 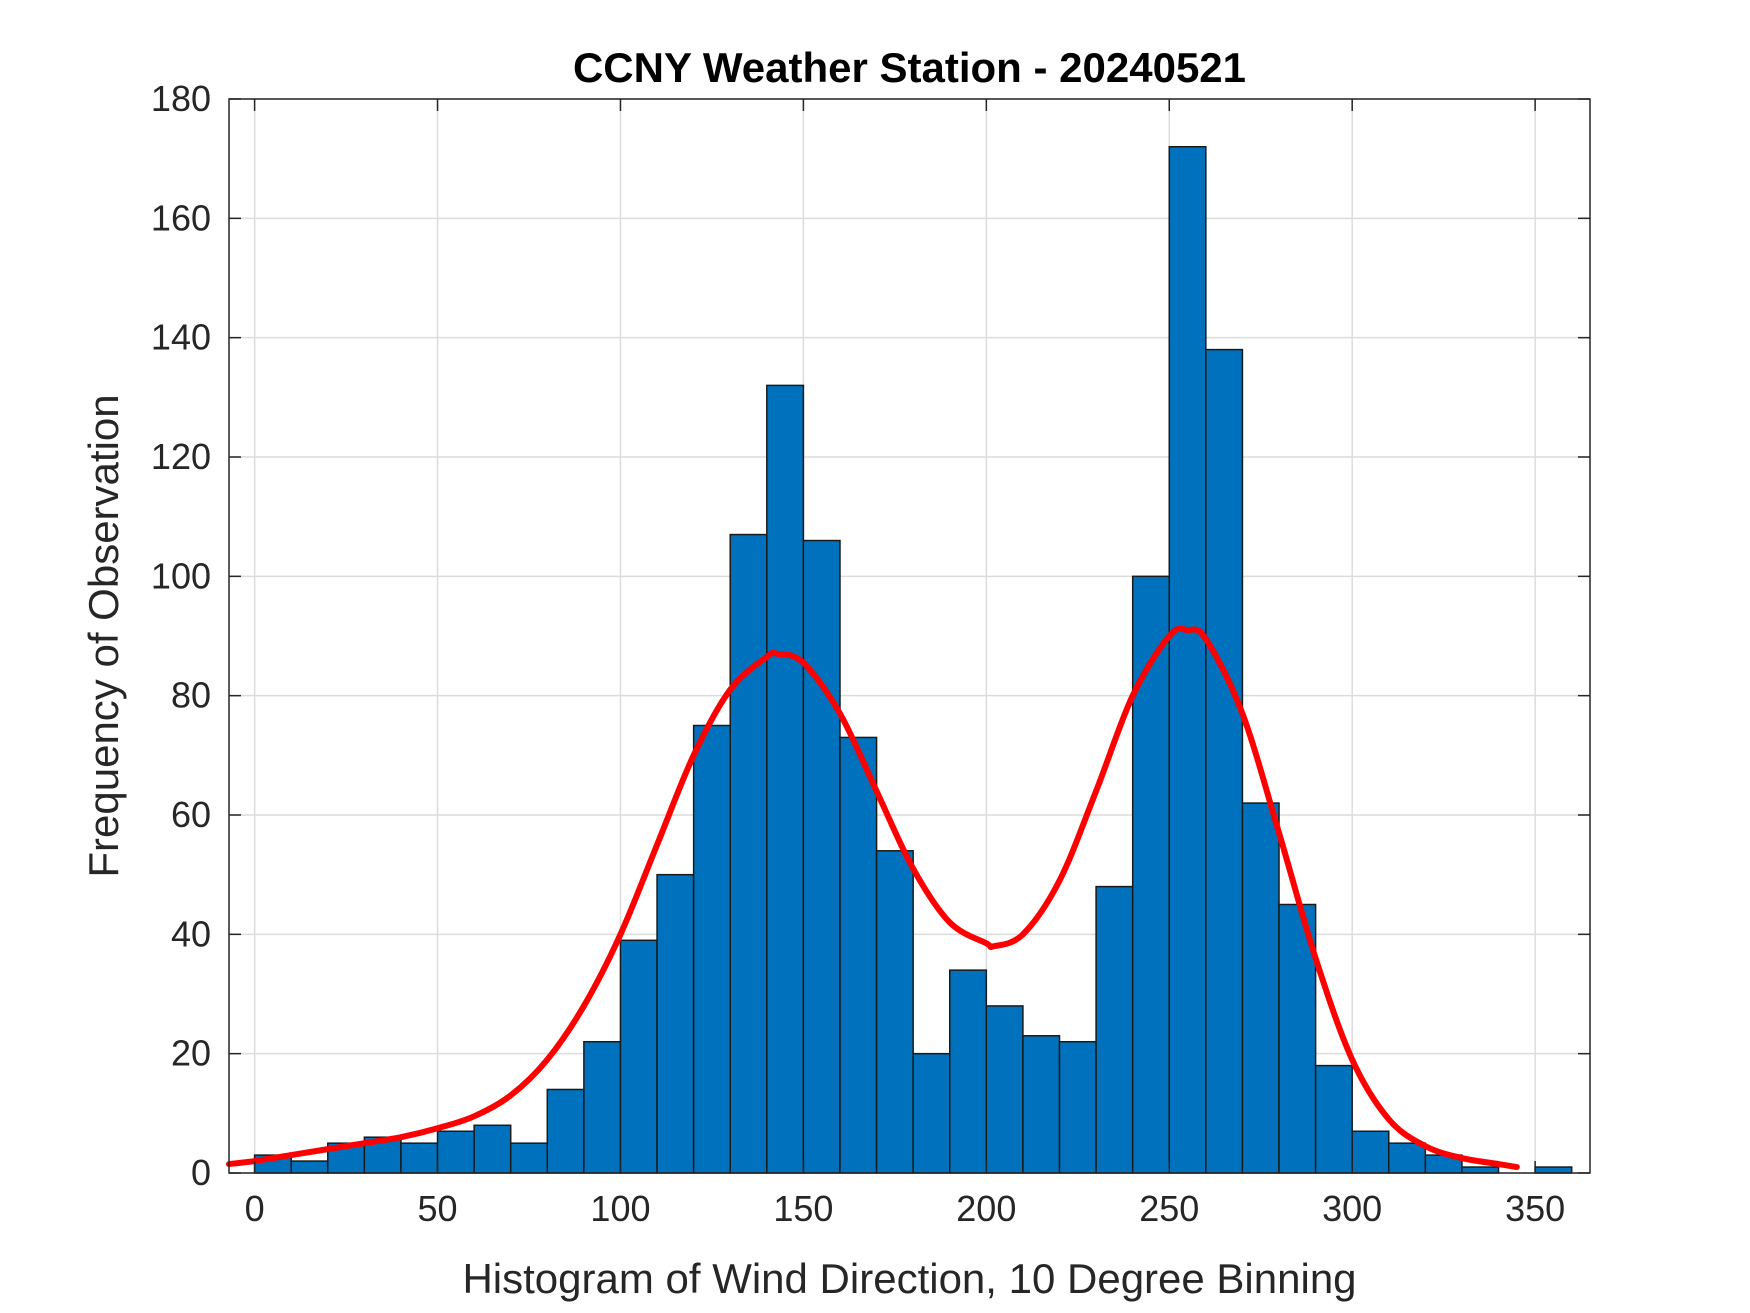 I want to click on y-tick-label: 140, so click(x=181, y=337).